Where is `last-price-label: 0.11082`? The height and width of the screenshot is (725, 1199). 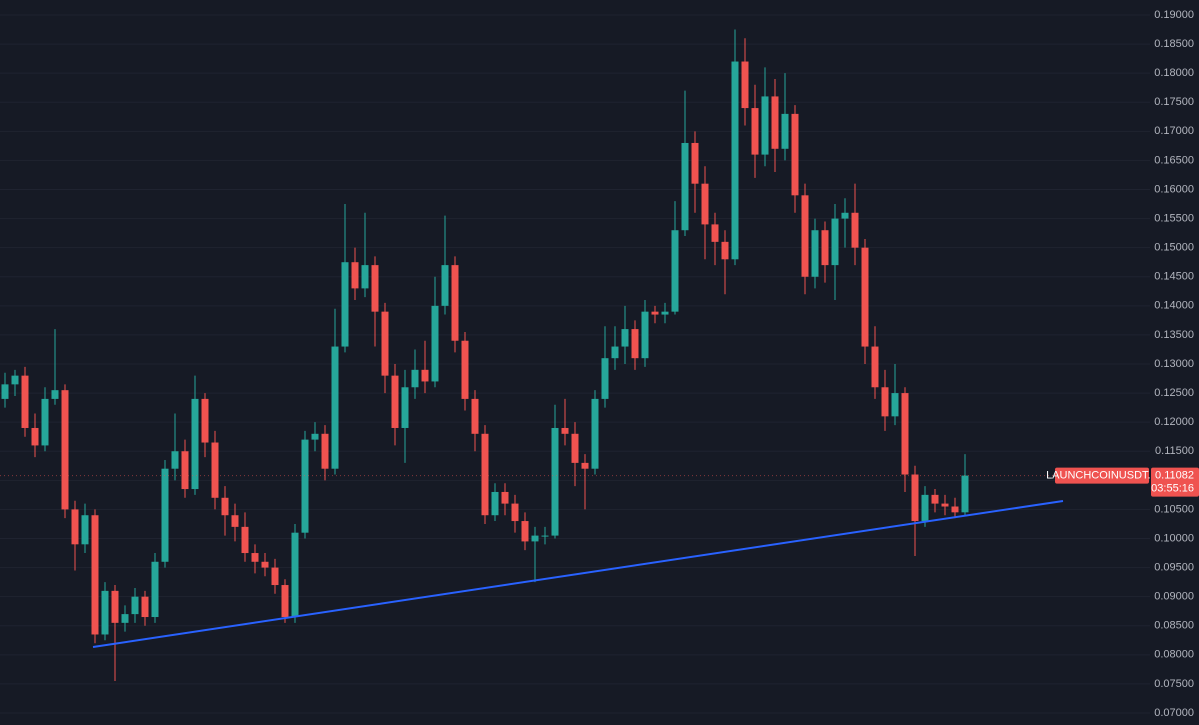 last-price-label: 0.11082 is located at coordinates (1174, 475).